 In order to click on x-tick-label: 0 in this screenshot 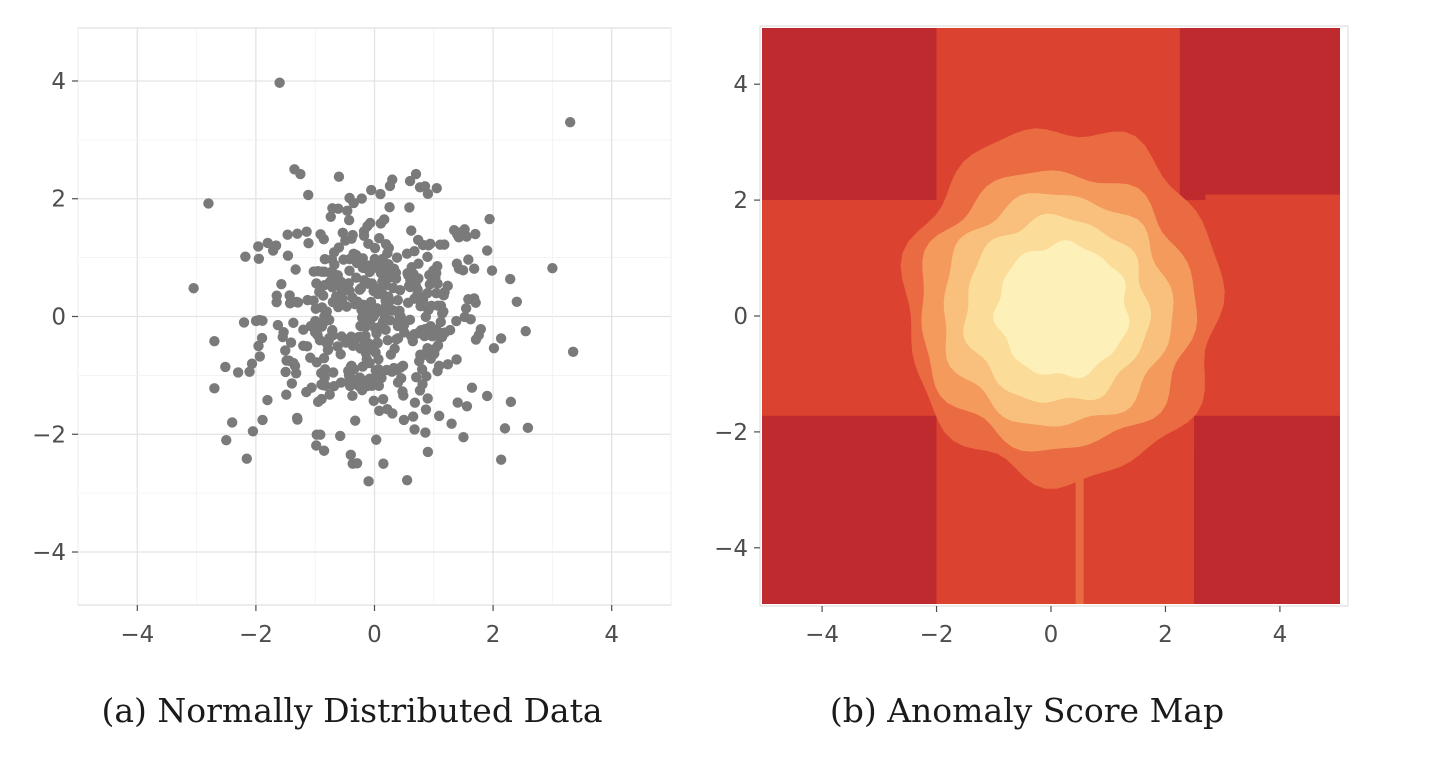, I will do `click(1051, 635)`.